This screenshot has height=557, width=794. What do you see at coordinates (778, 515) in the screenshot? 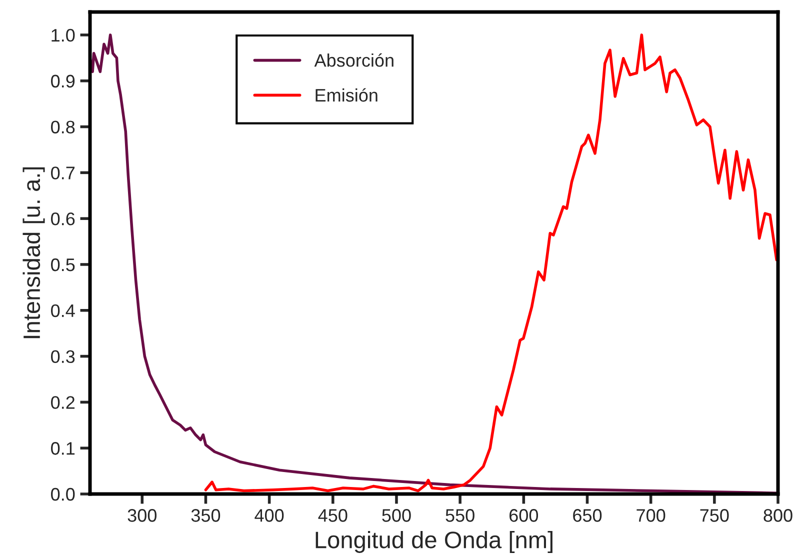
I see `x-tick-label: 800` at bounding box center [778, 515].